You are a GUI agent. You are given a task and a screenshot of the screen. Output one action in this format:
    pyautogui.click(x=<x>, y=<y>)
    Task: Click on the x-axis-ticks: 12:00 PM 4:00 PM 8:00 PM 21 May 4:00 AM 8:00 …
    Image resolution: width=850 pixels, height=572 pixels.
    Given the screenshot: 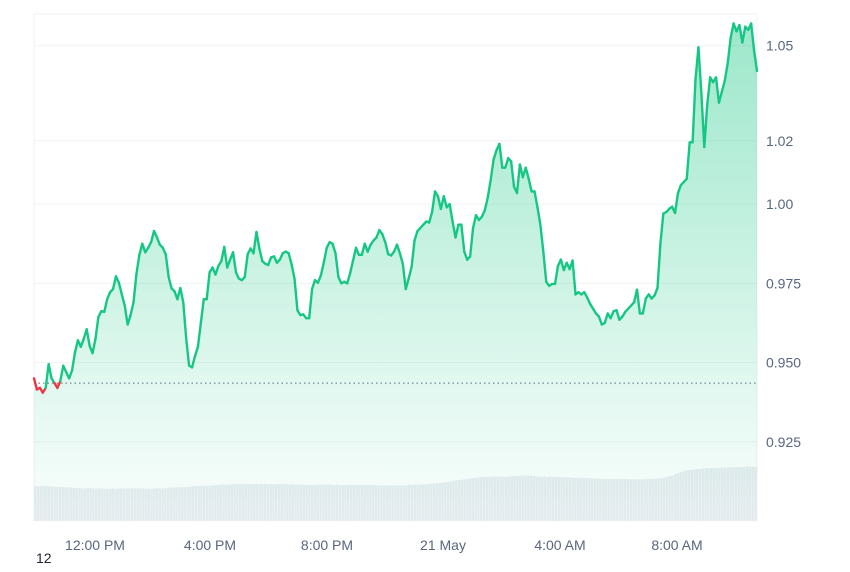 What is the action you would take?
    pyautogui.click(x=384, y=545)
    